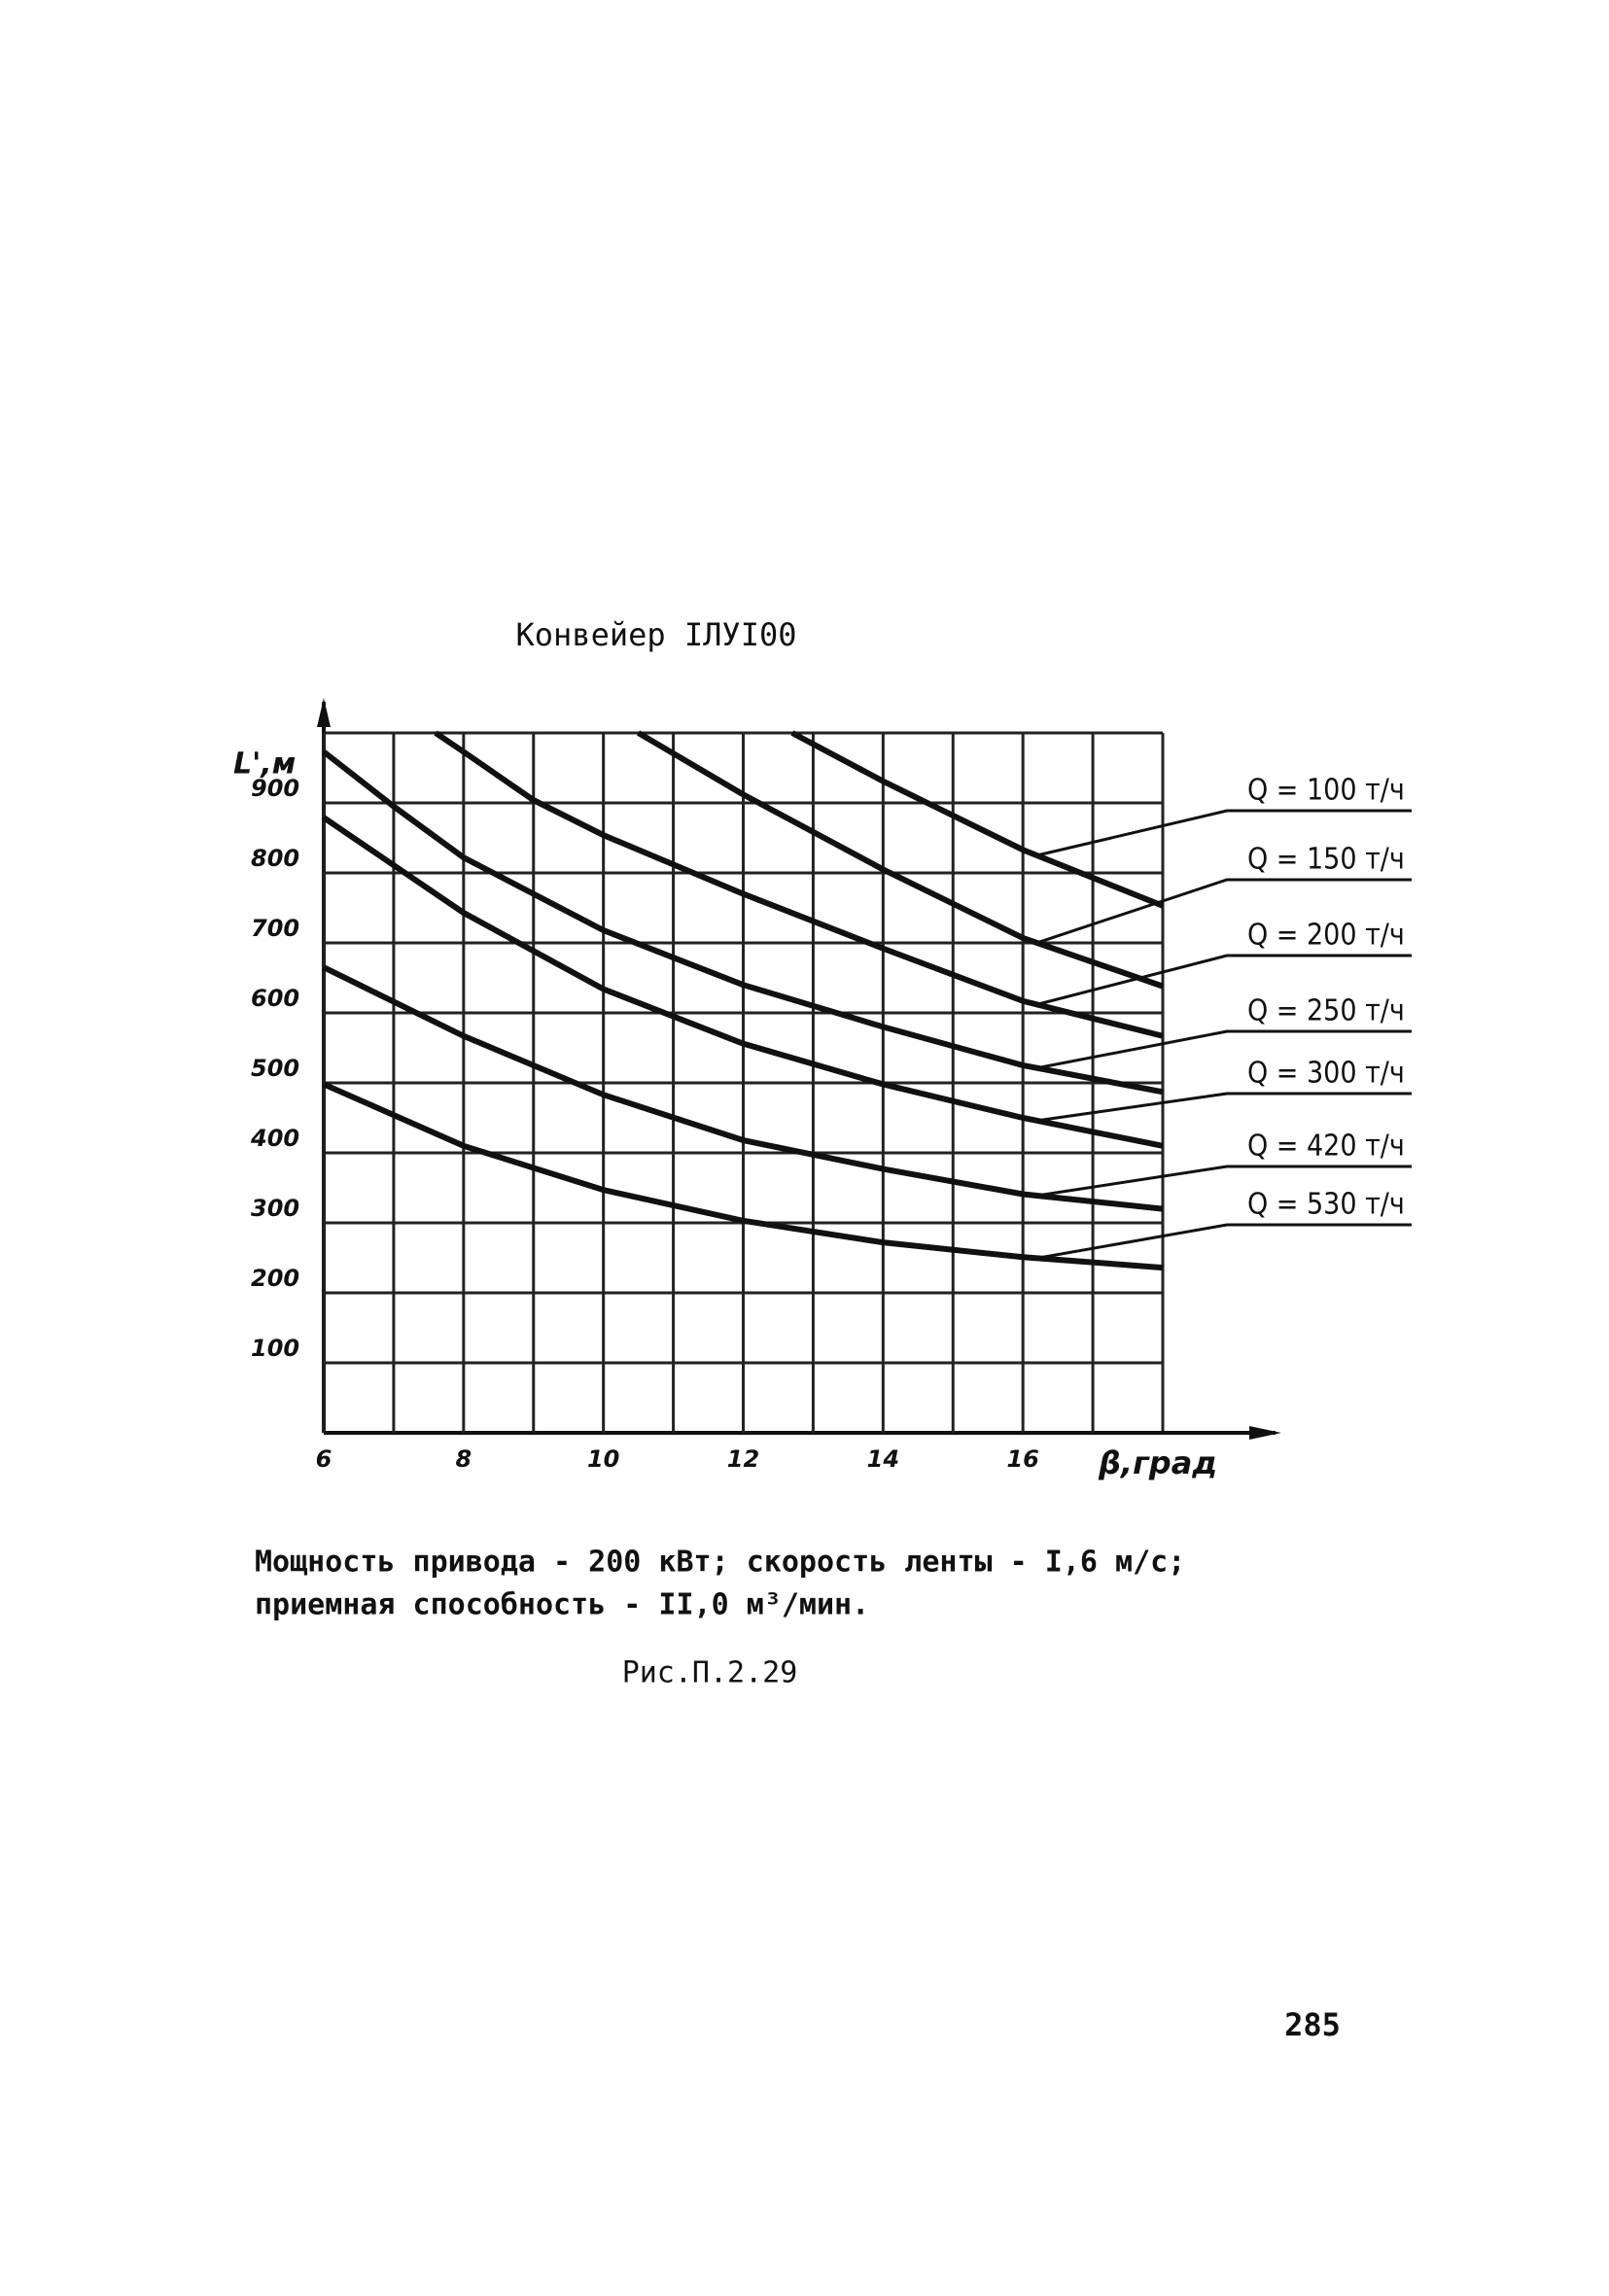 This screenshot has height=2296, width=1609. I want to click on x-tick-label: 12, so click(743, 1459).